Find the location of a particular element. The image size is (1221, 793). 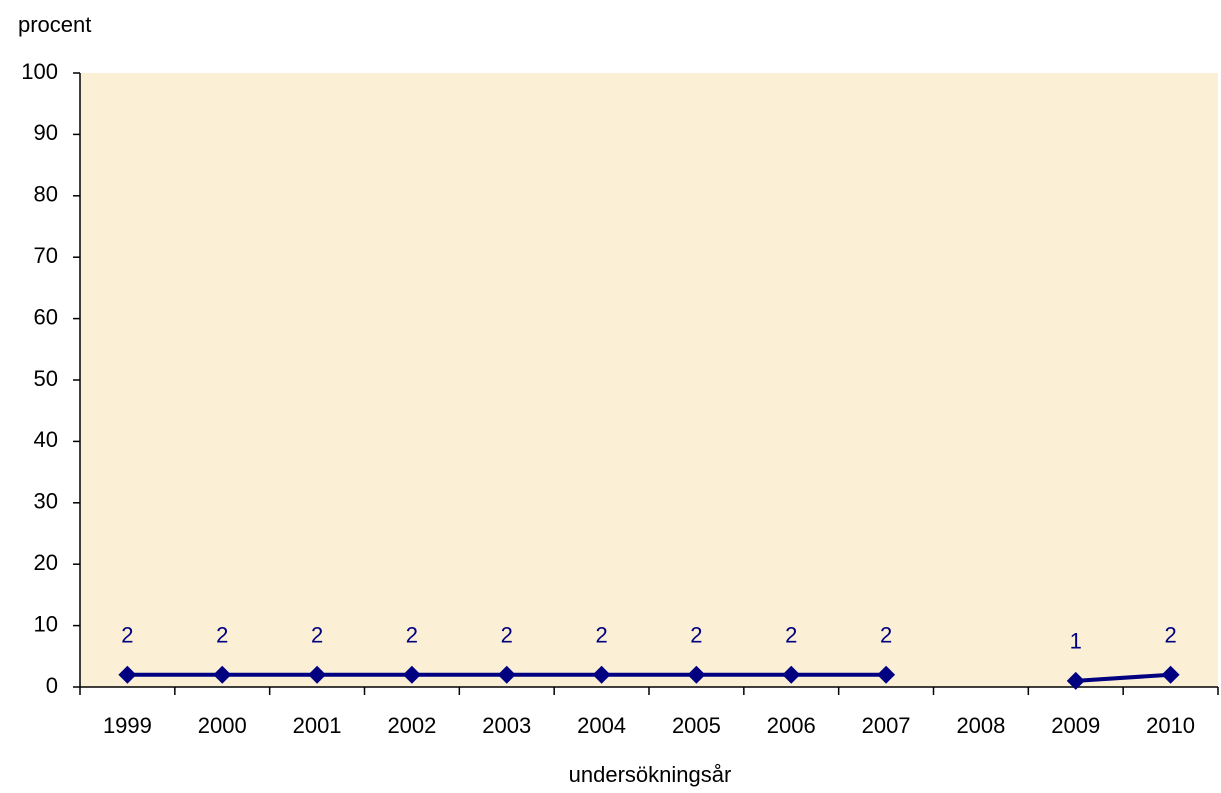

x-tick-label: 2007 is located at coordinates (886, 725).